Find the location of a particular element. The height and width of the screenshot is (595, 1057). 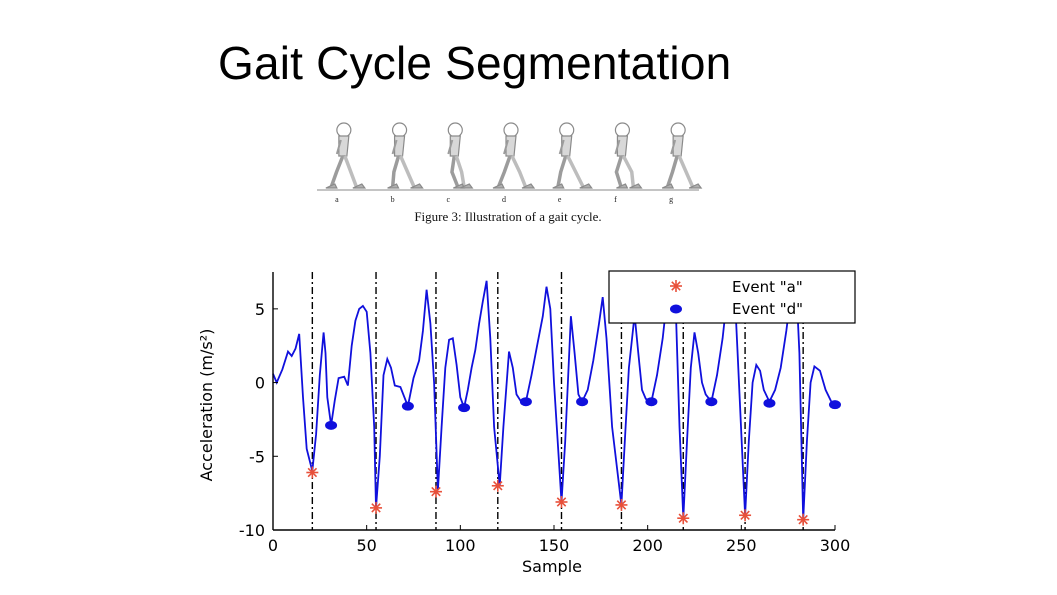

legend-event-a-star is located at coordinates (676, 286).